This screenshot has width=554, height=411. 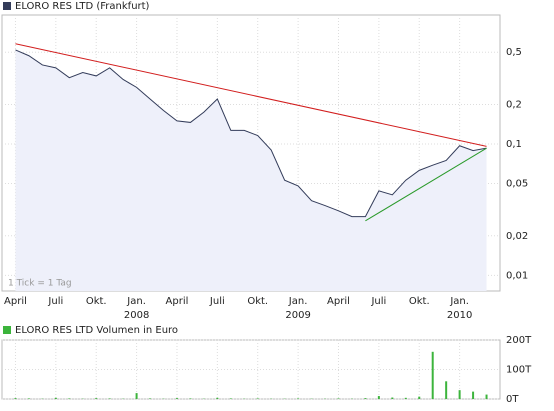 I want to click on annotation: 1 Tick = 1 Tag, so click(x=40, y=284).